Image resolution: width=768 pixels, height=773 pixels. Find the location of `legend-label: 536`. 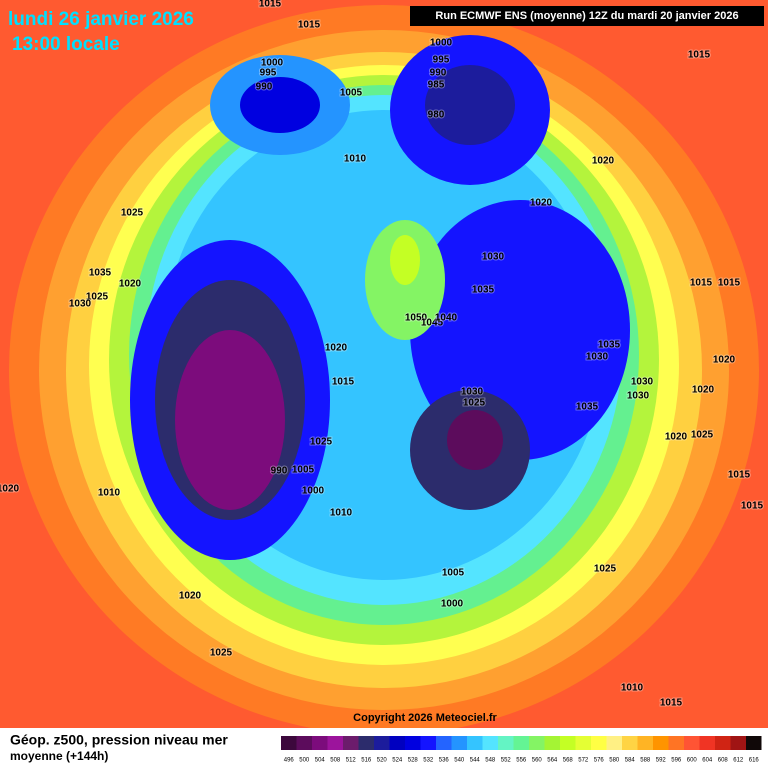

legend-label: 536 is located at coordinates (444, 761).